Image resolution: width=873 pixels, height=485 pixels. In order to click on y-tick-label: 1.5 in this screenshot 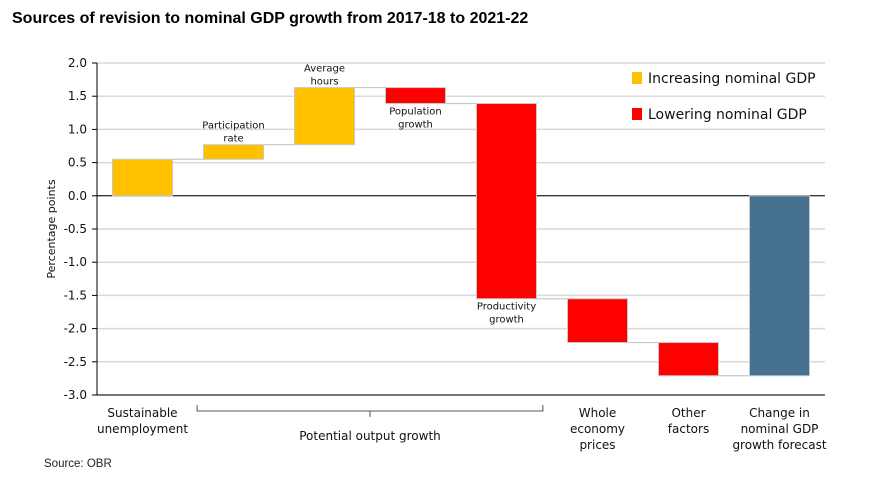, I will do `click(77, 96)`.